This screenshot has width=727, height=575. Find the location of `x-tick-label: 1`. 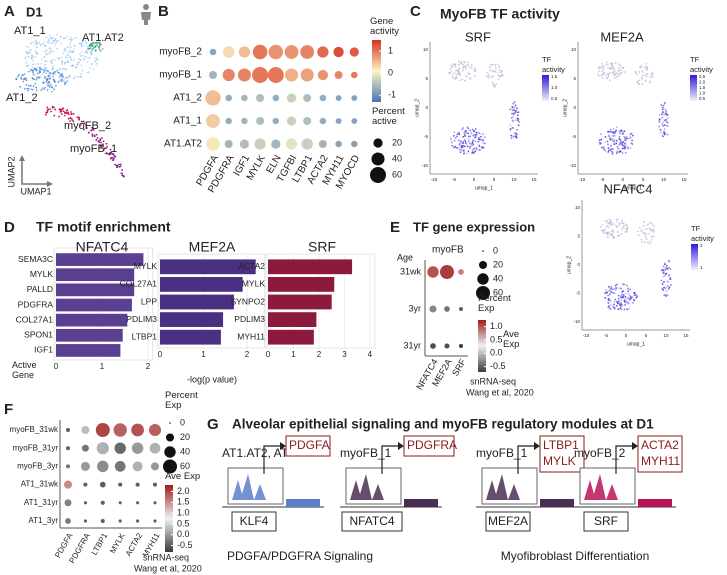

x-tick-label: 1 is located at coordinates (203, 354).